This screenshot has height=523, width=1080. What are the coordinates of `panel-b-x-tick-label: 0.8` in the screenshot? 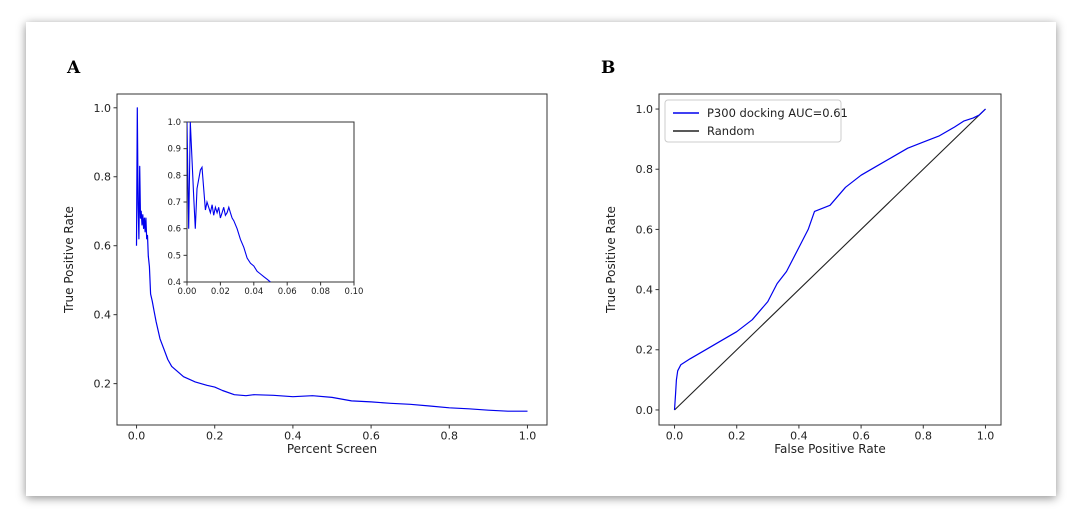 It's located at (924, 436).